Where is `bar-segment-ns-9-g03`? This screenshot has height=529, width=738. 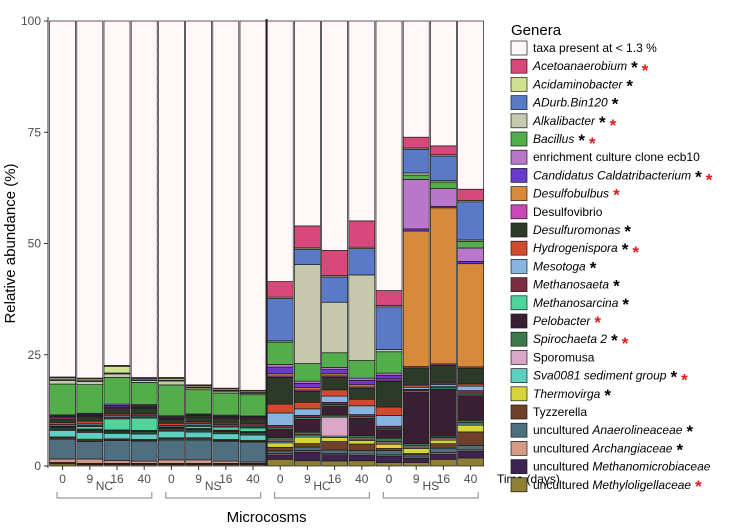
bar-segment-ns-9-g03 is located at coordinates (198, 461).